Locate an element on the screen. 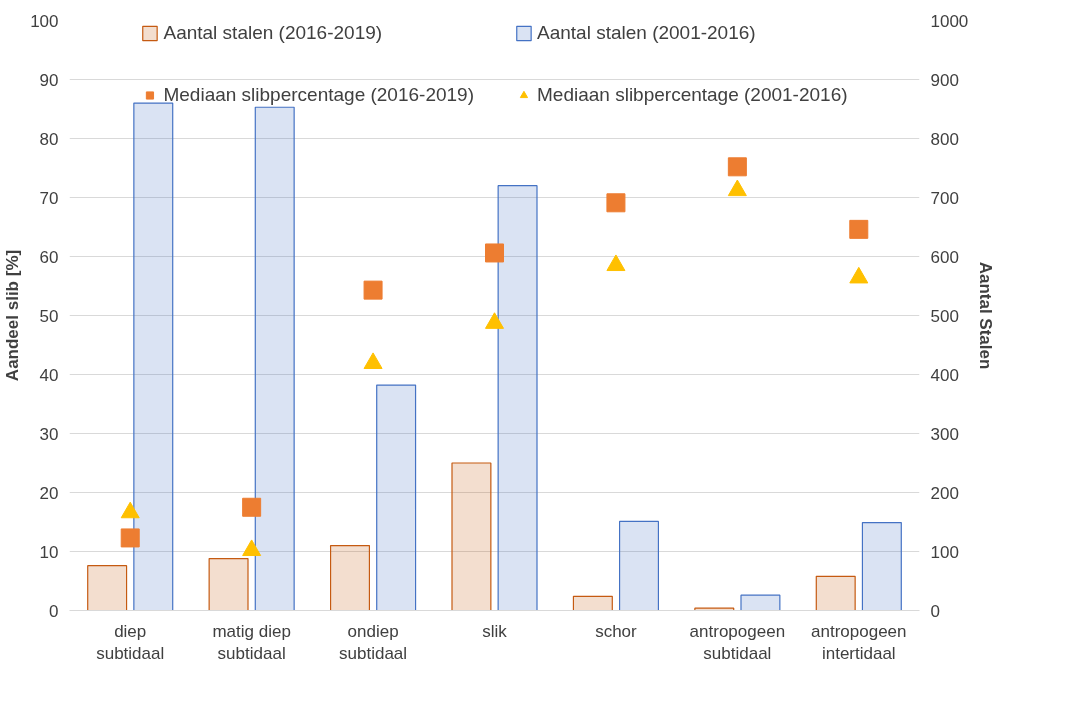 Image resolution: width=1070 pixels, height=709 pixels. legend-label: Mediaan slibpercentage (2001-2016) is located at coordinates (692, 95).